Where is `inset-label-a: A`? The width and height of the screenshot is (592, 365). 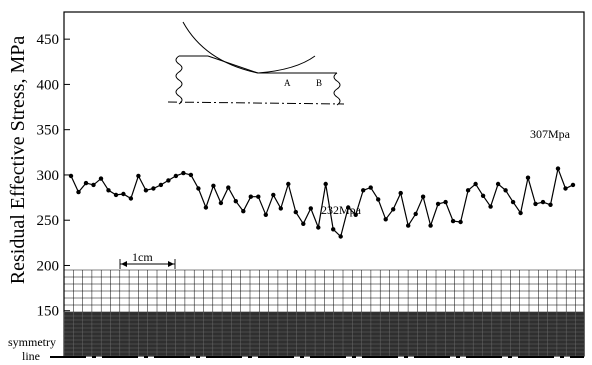
inset-label-a: A is located at coordinates (287, 83).